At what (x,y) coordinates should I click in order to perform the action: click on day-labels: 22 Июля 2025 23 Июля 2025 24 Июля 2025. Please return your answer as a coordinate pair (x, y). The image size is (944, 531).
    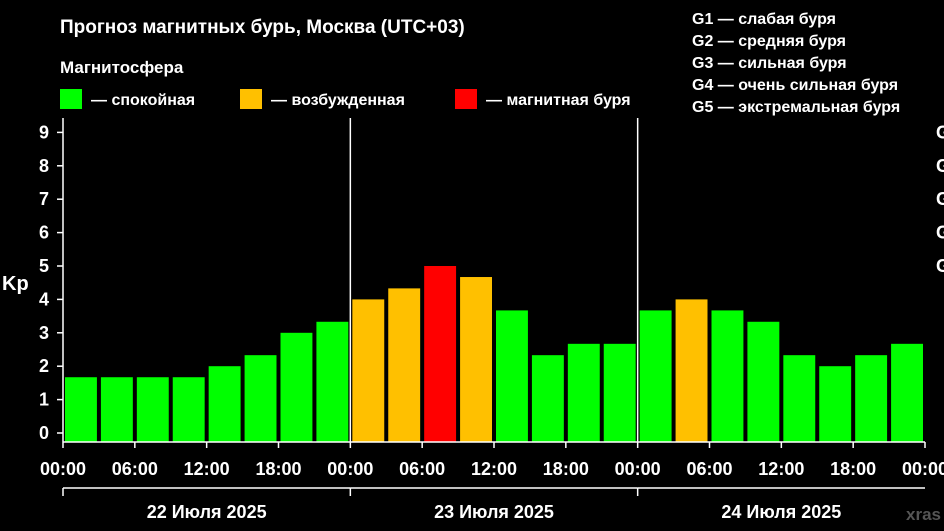
    Looking at the image, I should click on (493, 504).